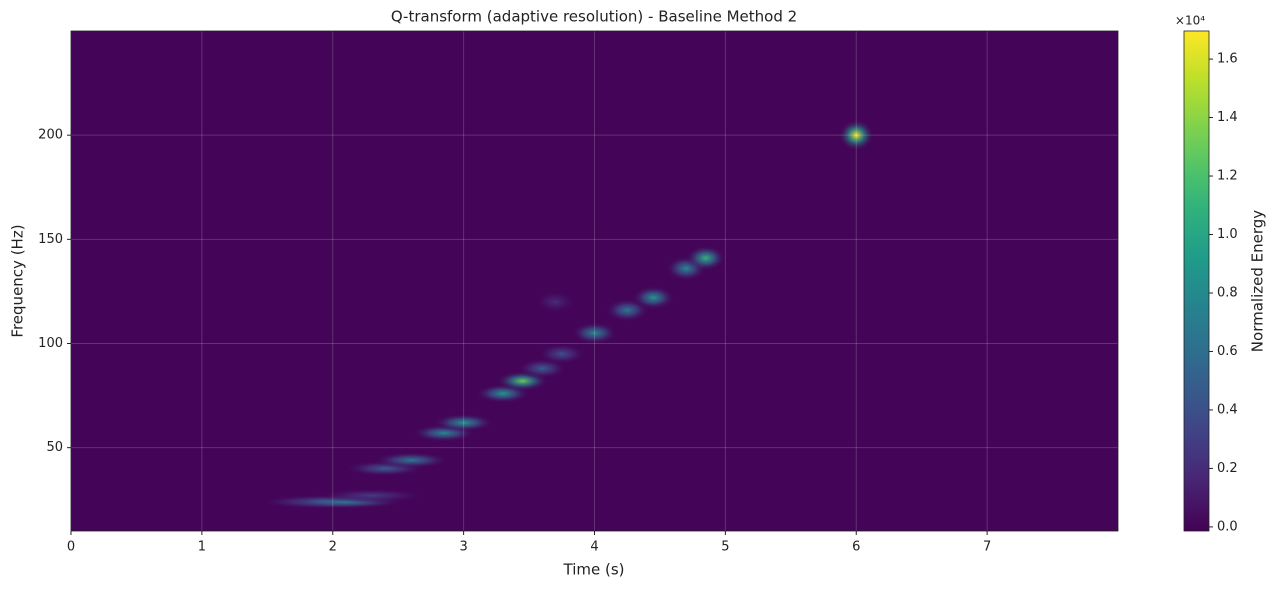 The width and height of the screenshot is (1275, 594). What do you see at coordinates (50, 343) in the screenshot?
I see `y-tick-label: 100` at bounding box center [50, 343].